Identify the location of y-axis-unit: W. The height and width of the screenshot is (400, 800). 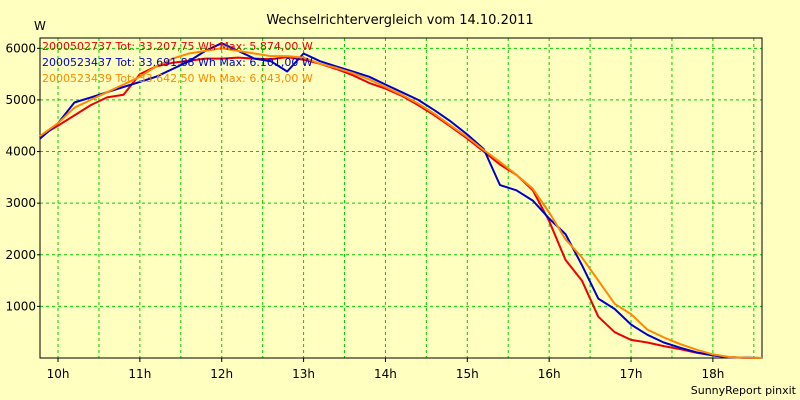
(40, 26).